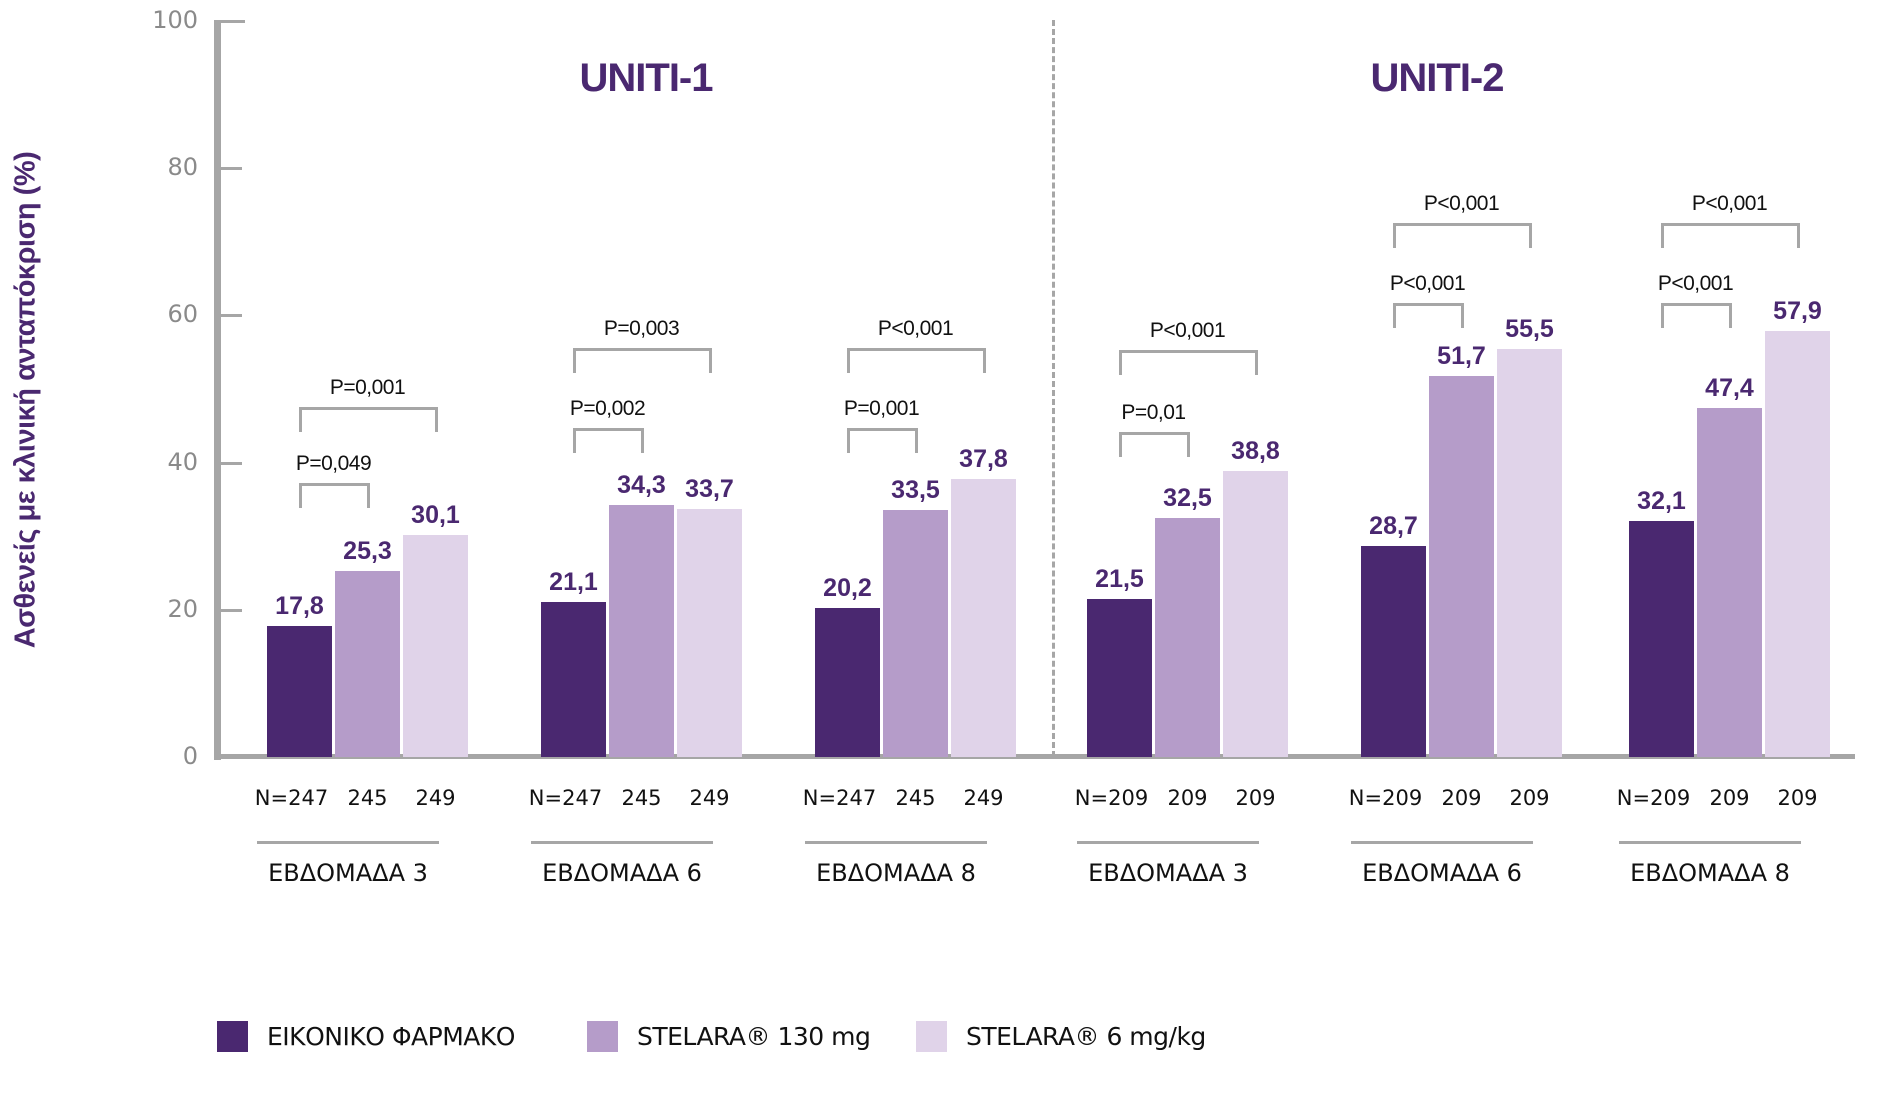 Image resolution: width=1883 pixels, height=1094 pixels. What do you see at coordinates (182, 608) in the screenshot?
I see `y-tick-label: 20` at bounding box center [182, 608].